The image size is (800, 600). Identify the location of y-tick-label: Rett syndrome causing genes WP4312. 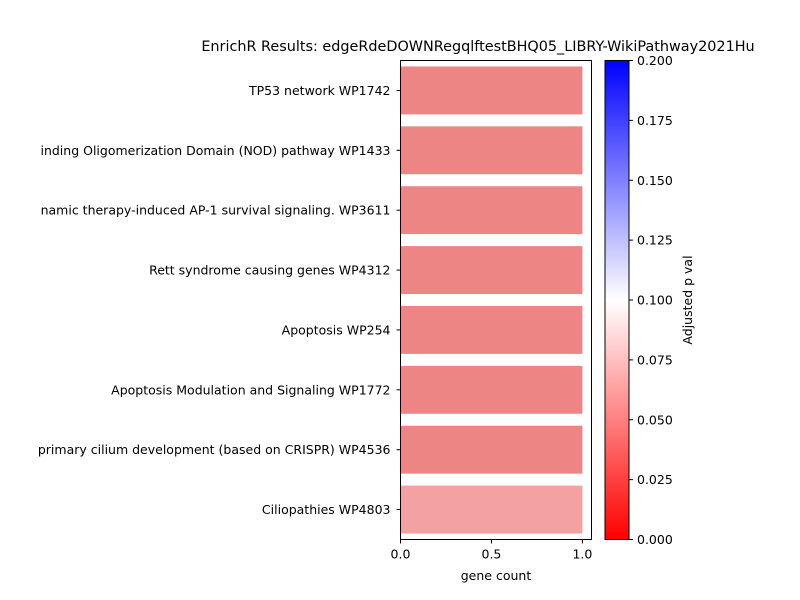
(269, 270).